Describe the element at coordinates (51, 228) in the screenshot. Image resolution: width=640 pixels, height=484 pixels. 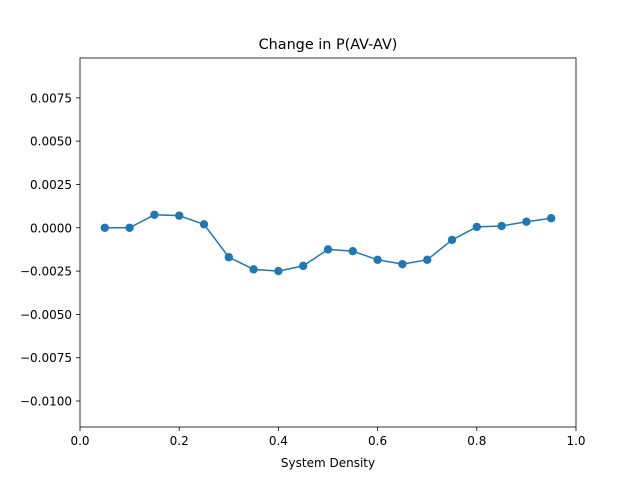
I see `y-tick-label: 0.0000` at that location.